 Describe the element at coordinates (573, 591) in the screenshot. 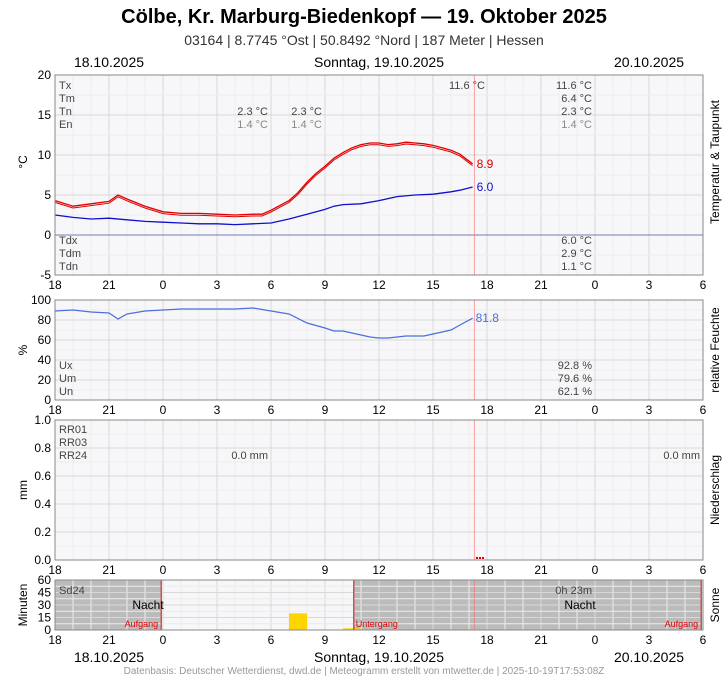

I see `sd24-value: 0h 23m` at that location.